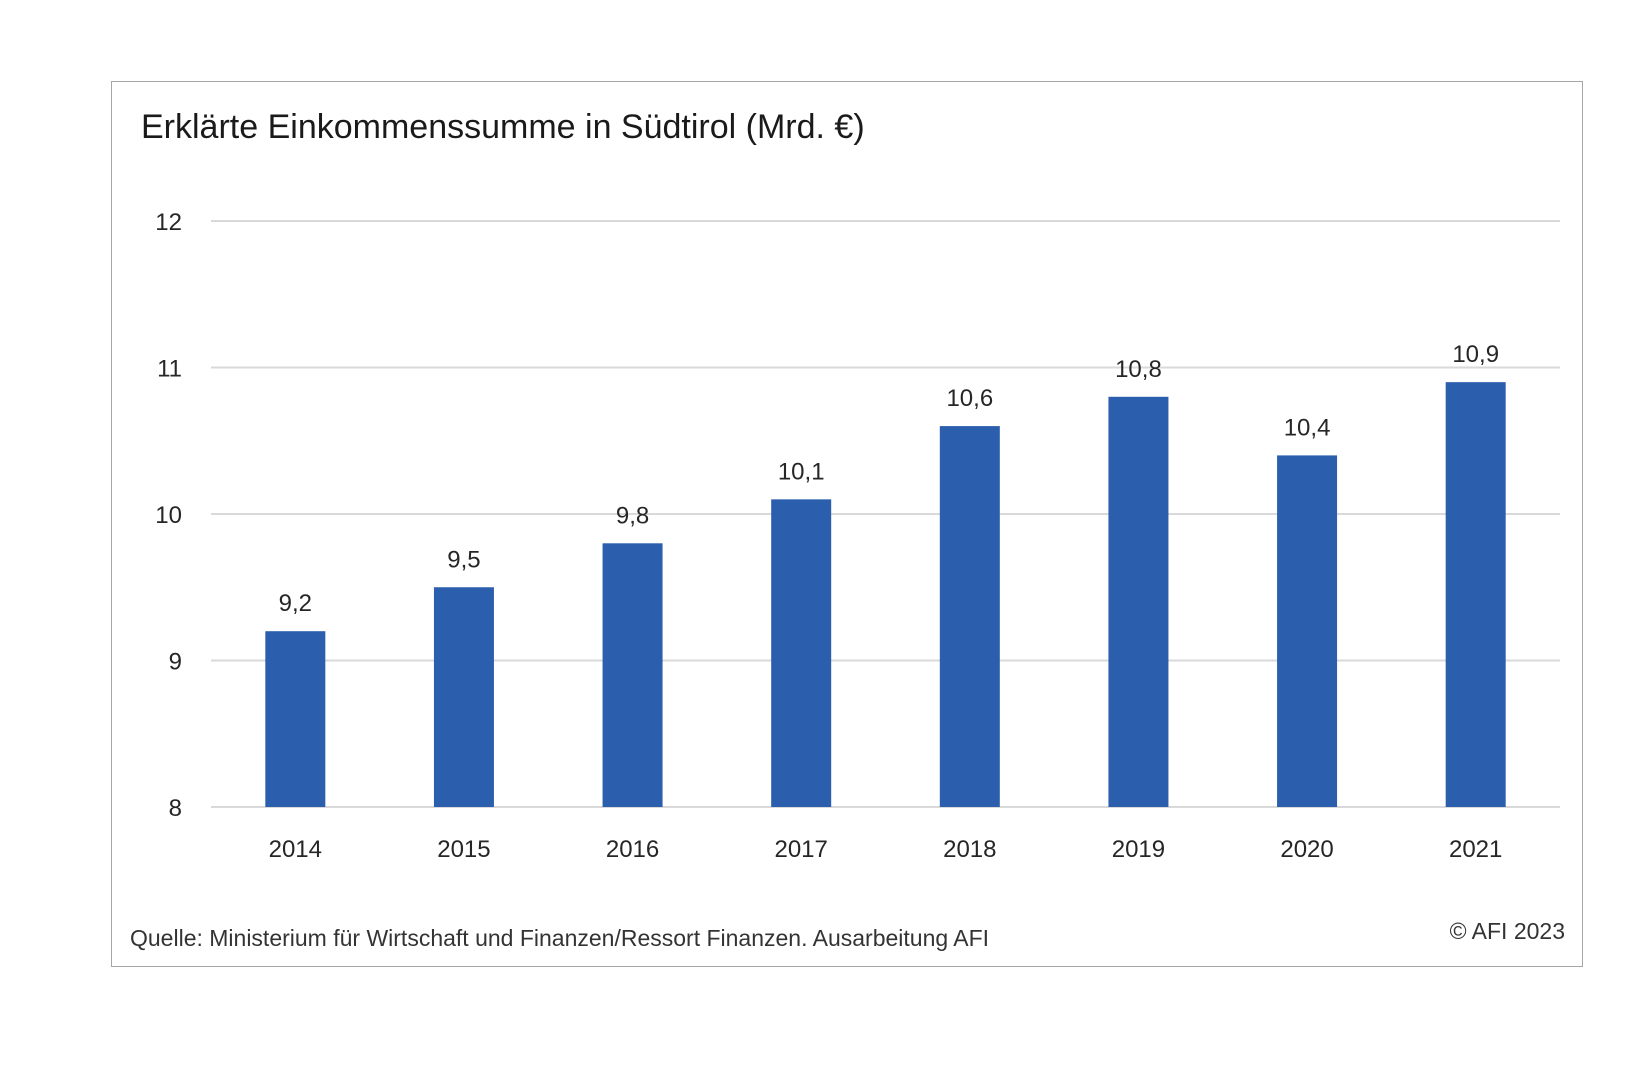  What do you see at coordinates (175, 662) in the screenshot?
I see `y-tick-label: 9` at bounding box center [175, 662].